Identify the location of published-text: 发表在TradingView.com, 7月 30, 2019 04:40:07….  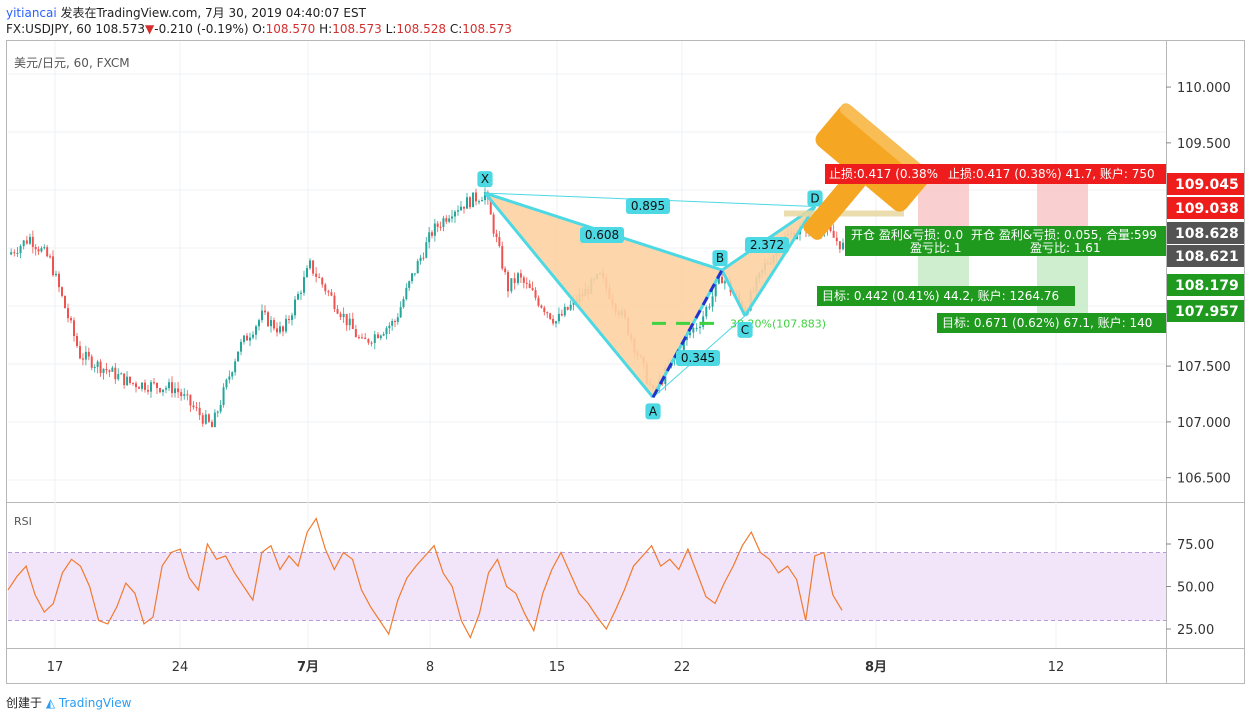
(213, 13).